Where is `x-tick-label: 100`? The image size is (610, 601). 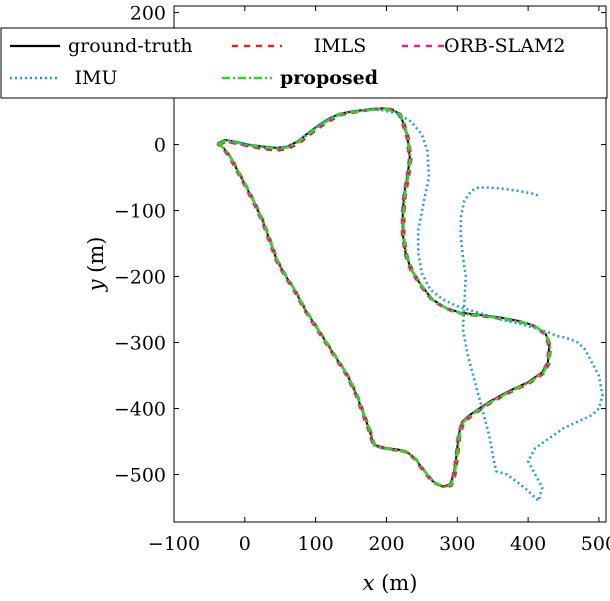
x-tick-label: 100 is located at coordinates (316, 544).